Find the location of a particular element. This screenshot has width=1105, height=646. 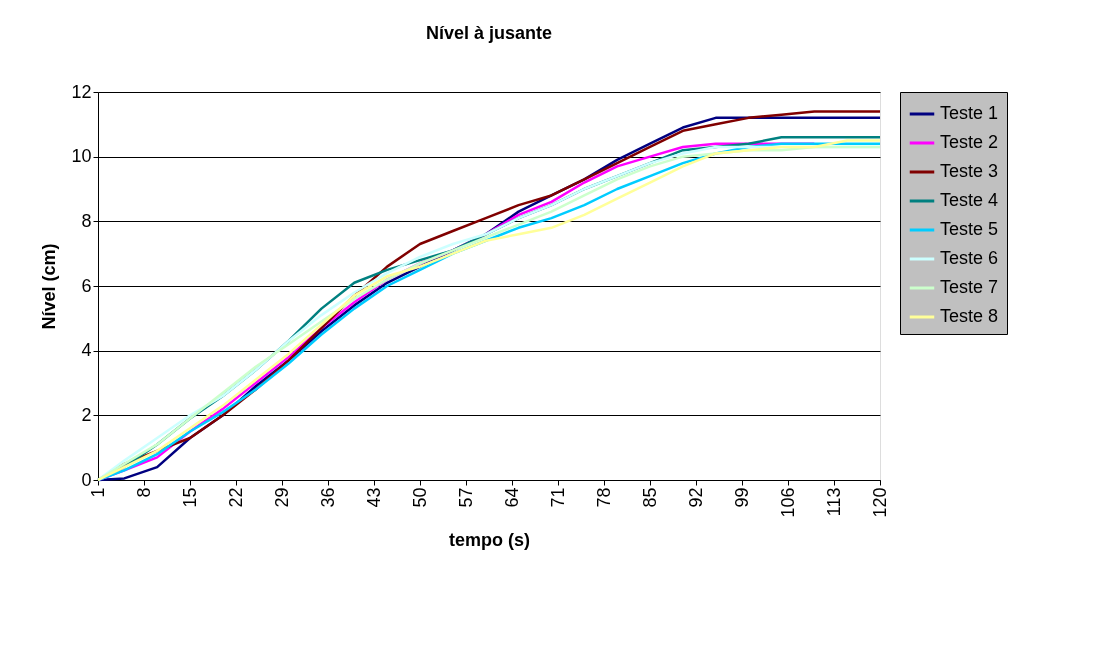

legend-label: Teste 8 is located at coordinates (969, 316).